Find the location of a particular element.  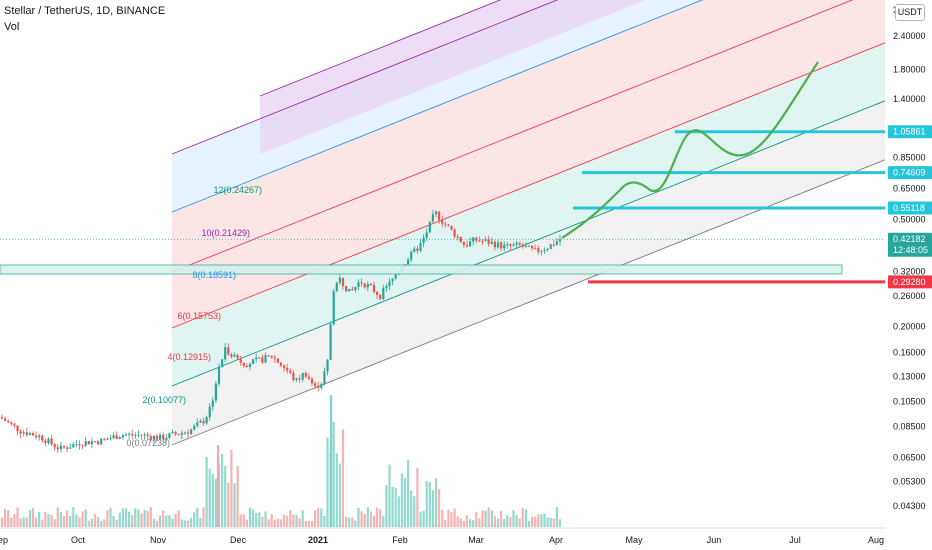

currency-button: USDT is located at coordinates (910, 12).